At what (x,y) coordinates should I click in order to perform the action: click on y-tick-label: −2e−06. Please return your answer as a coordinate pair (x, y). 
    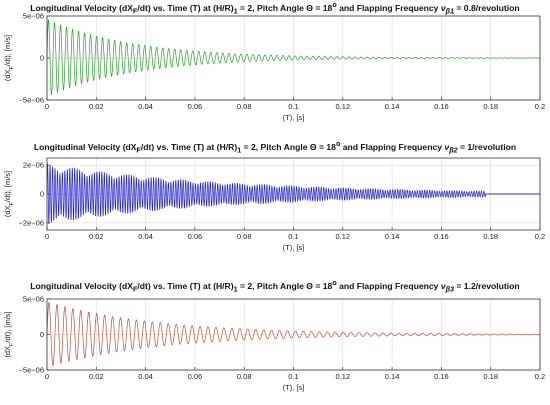
    Looking at the image, I should click on (31, 222).